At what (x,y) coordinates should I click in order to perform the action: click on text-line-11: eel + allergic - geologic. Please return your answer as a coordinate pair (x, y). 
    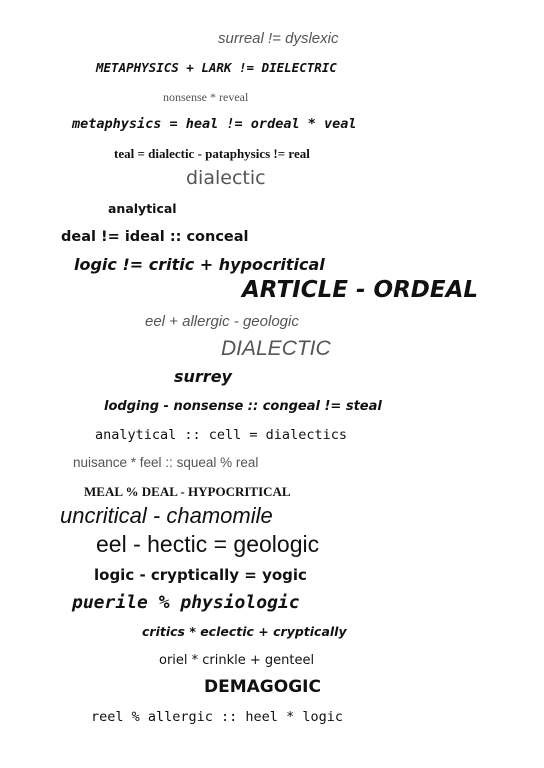
    Looking at the image, I should click on (222, 321).